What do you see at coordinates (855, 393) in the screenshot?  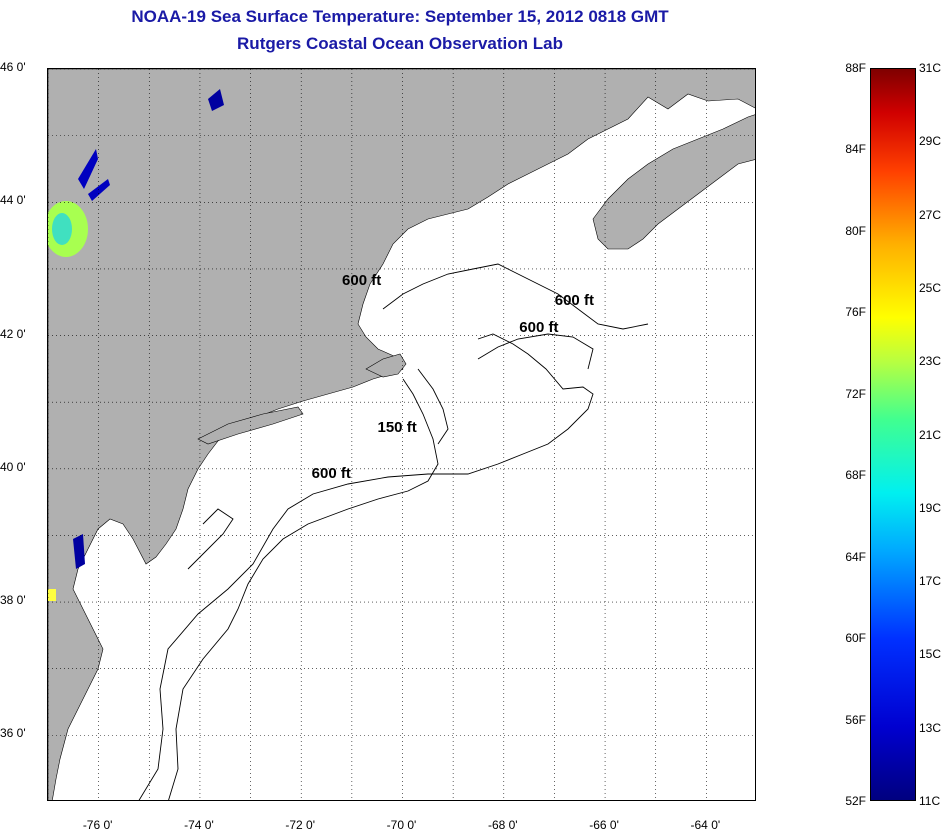 I see `colorbar-f-label: 72F` at bounding box center [855, 393].